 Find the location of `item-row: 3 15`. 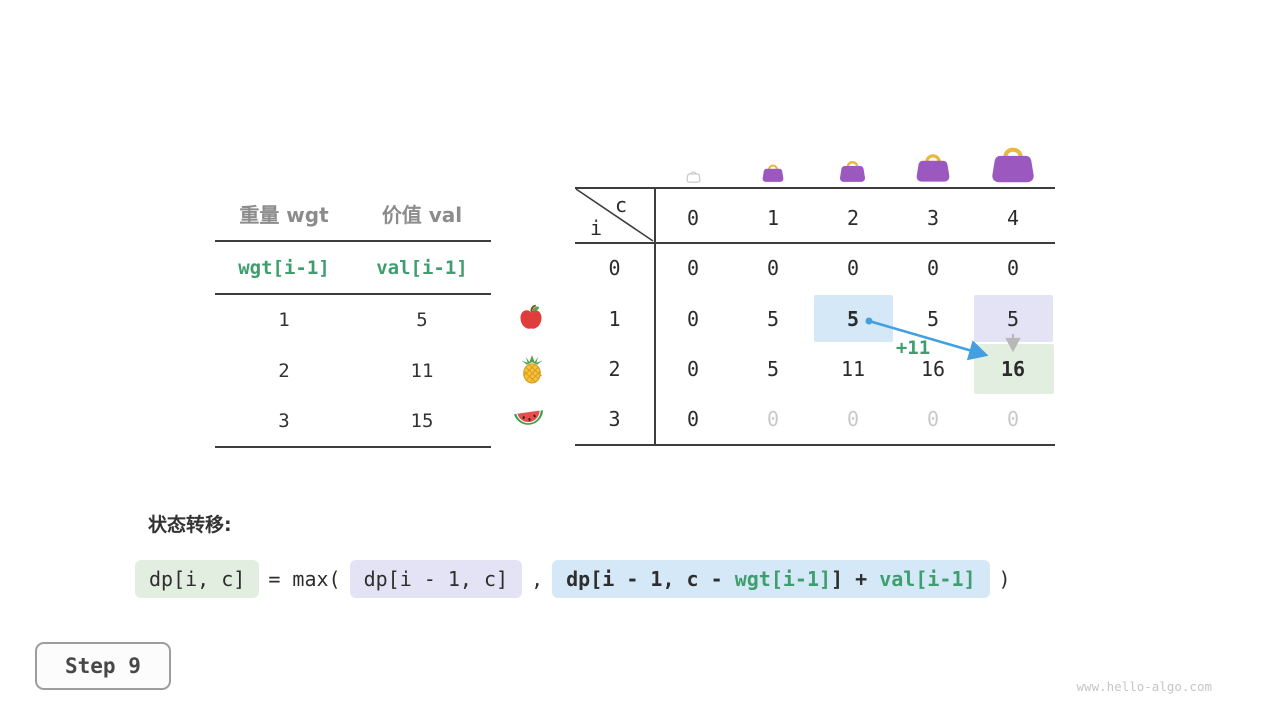

item-row: 3 15 is located at coordinates (353, 421).